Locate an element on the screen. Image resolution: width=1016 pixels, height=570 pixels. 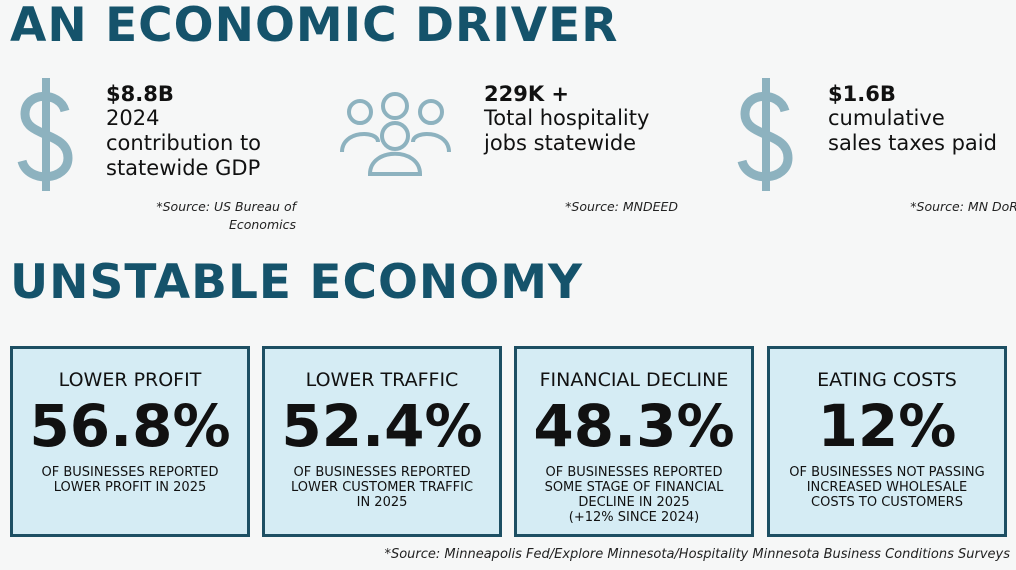
card-line: LOWER CUSTOMER TRAFFIC is located at coordinates (382, 487).